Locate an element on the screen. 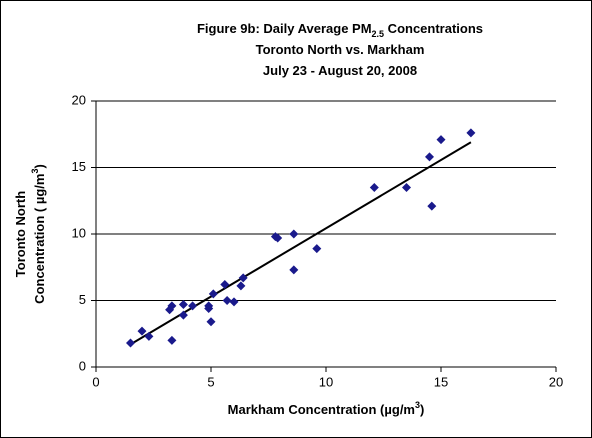 The image size is (592, 438). text-part: Figure 9b: Daily Average PM is located at coordinates (284, 28).